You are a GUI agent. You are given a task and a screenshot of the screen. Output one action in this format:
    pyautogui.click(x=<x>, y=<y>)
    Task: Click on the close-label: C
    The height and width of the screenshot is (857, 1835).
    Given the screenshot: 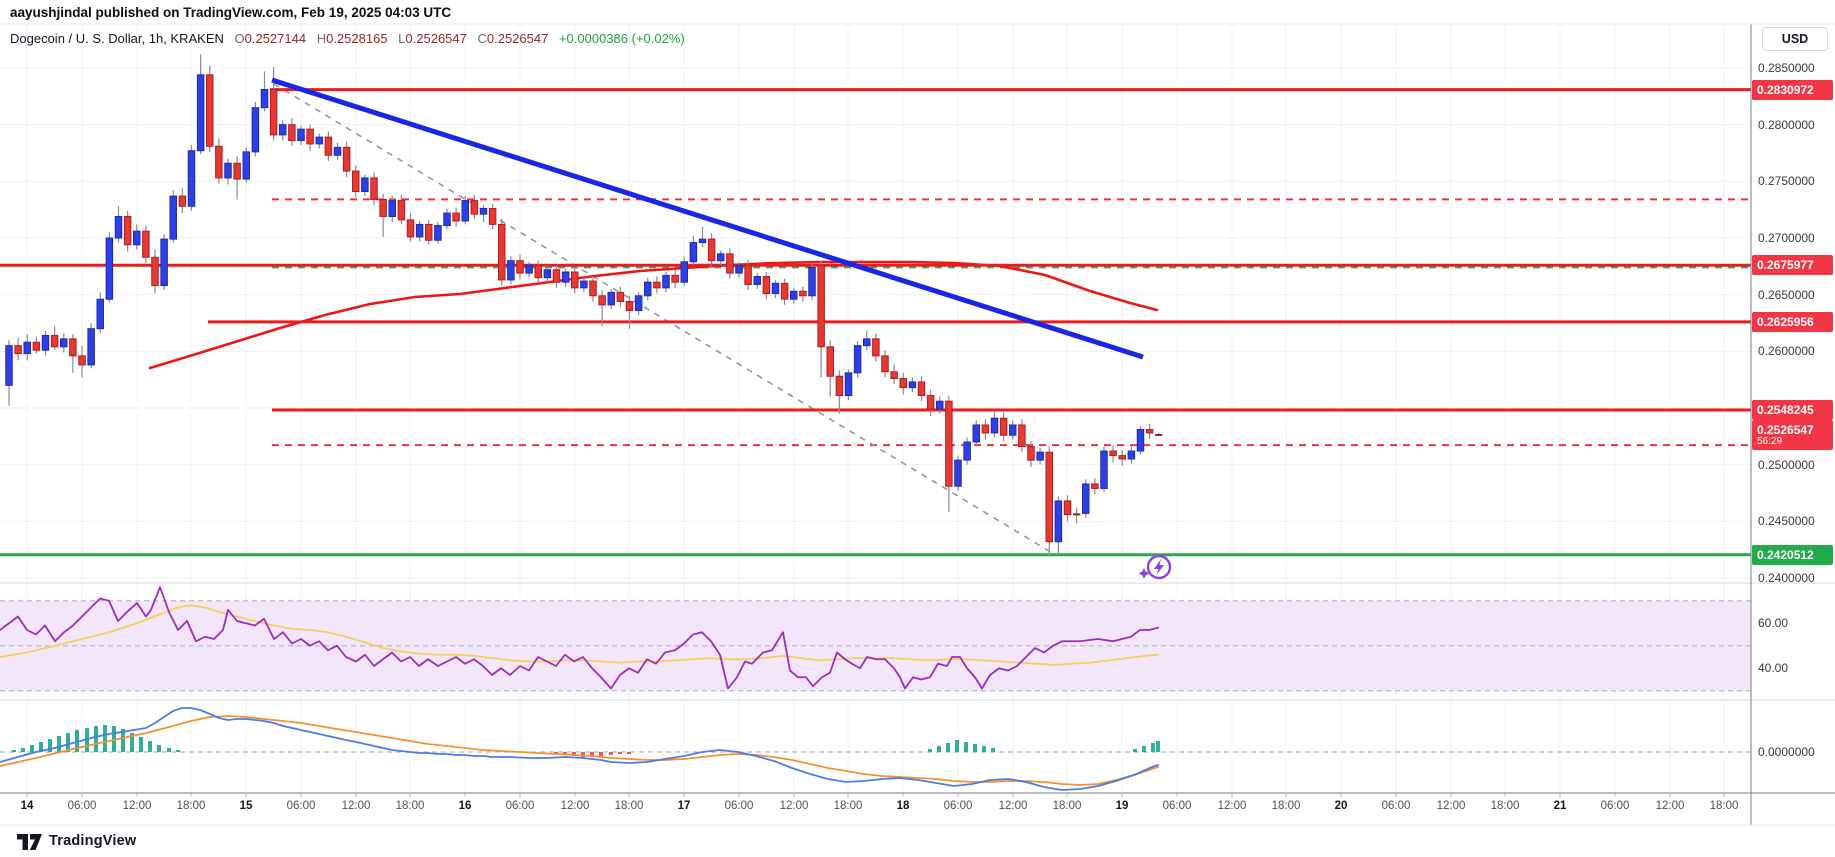 What is the action you would take?
    pyautogui.click(x=482, y=38)
    